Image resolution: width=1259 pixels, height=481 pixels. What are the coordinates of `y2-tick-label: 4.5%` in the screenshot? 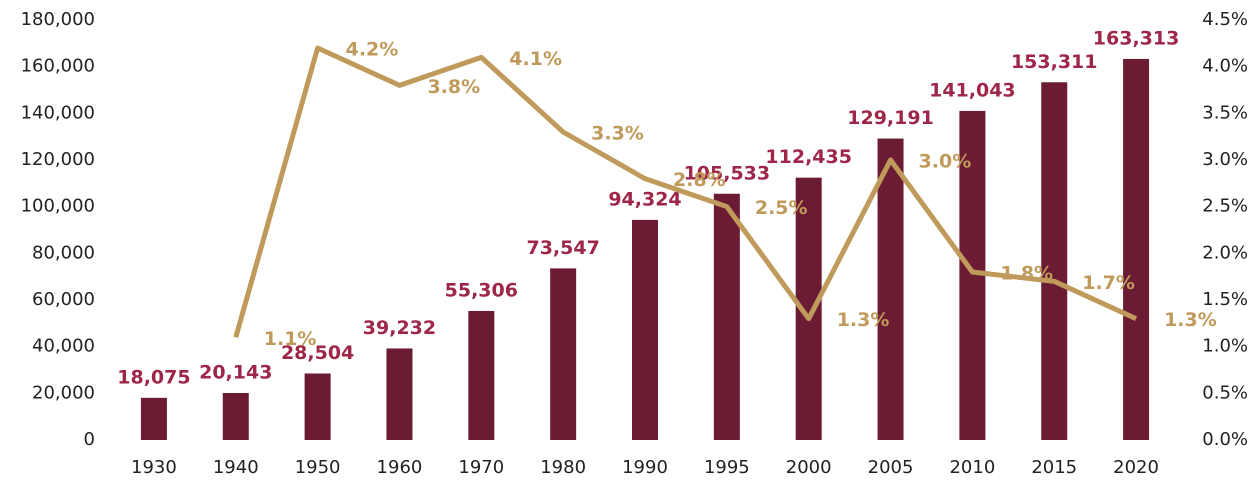 It's located at (1225, 19).